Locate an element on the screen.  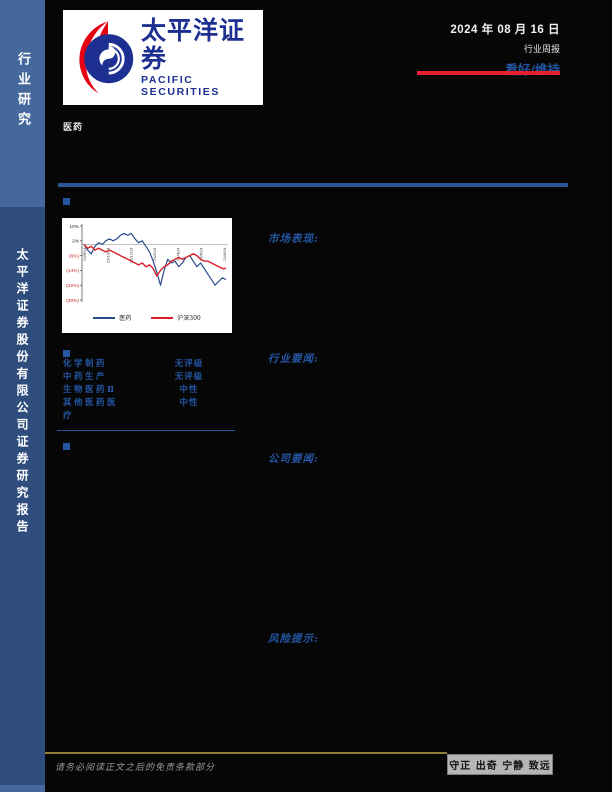
svg-text: (22%) is located at coordinates (72, 286).